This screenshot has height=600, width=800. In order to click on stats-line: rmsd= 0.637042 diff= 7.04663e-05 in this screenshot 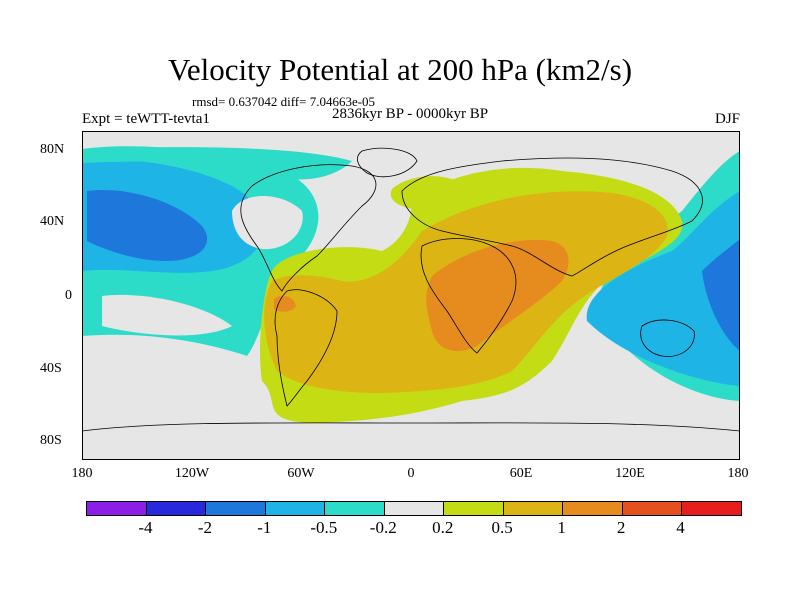, I will do `click(284, 101)`.